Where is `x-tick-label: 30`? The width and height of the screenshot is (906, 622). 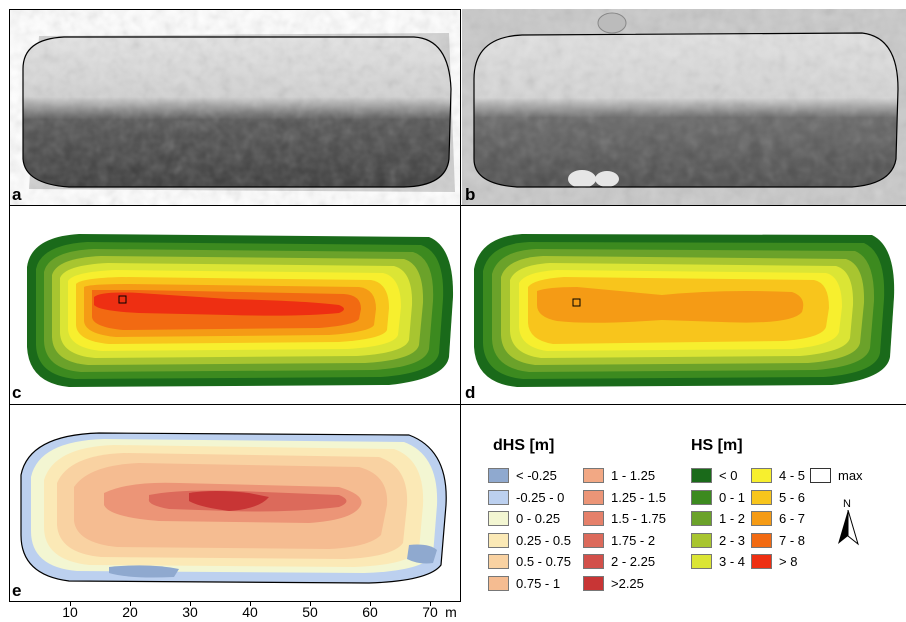 x-tick-label: 30 is located at coordinates (190, 612).